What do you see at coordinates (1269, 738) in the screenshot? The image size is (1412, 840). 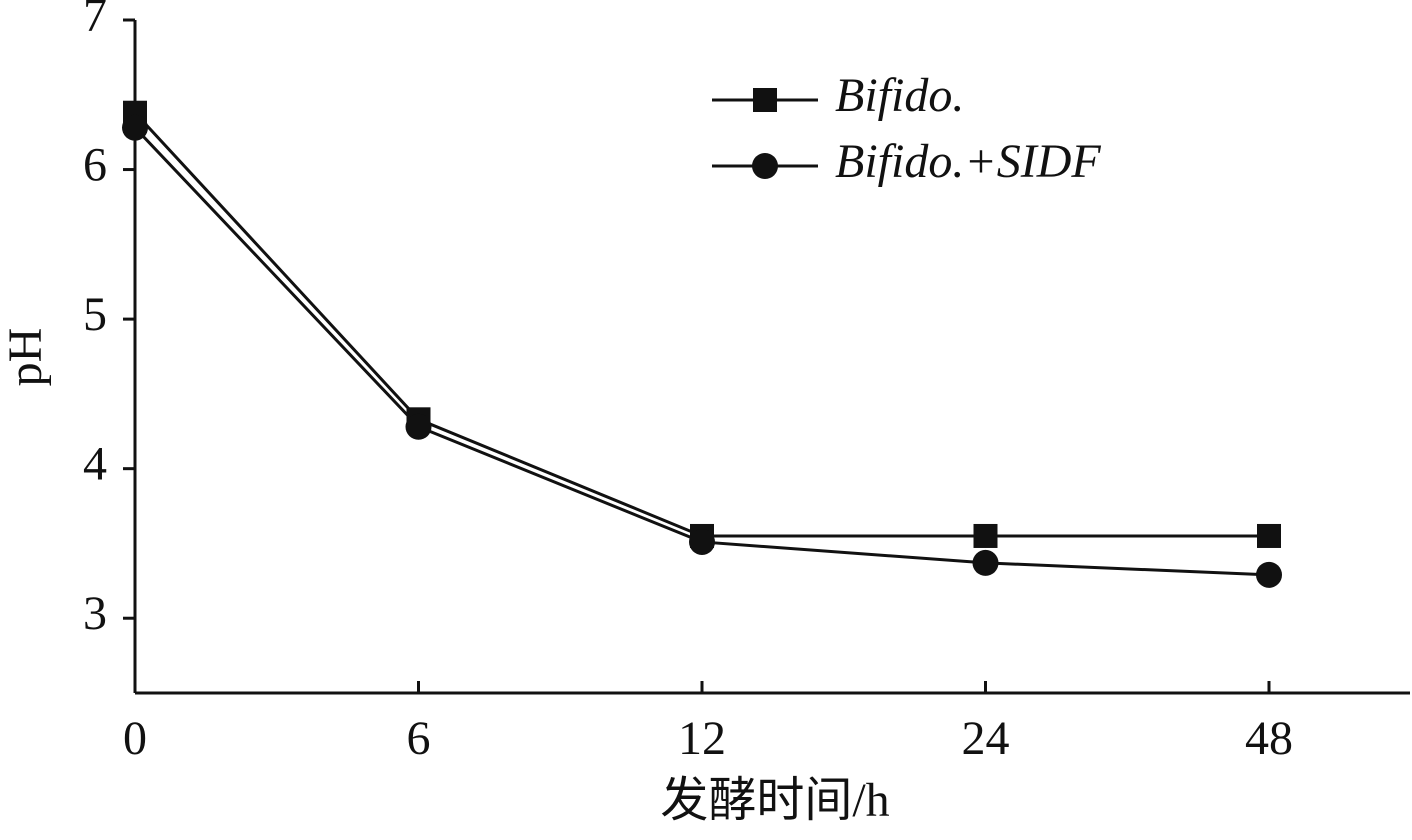 I see `x-tick-label: 48` at bounding box center [1269, 738].